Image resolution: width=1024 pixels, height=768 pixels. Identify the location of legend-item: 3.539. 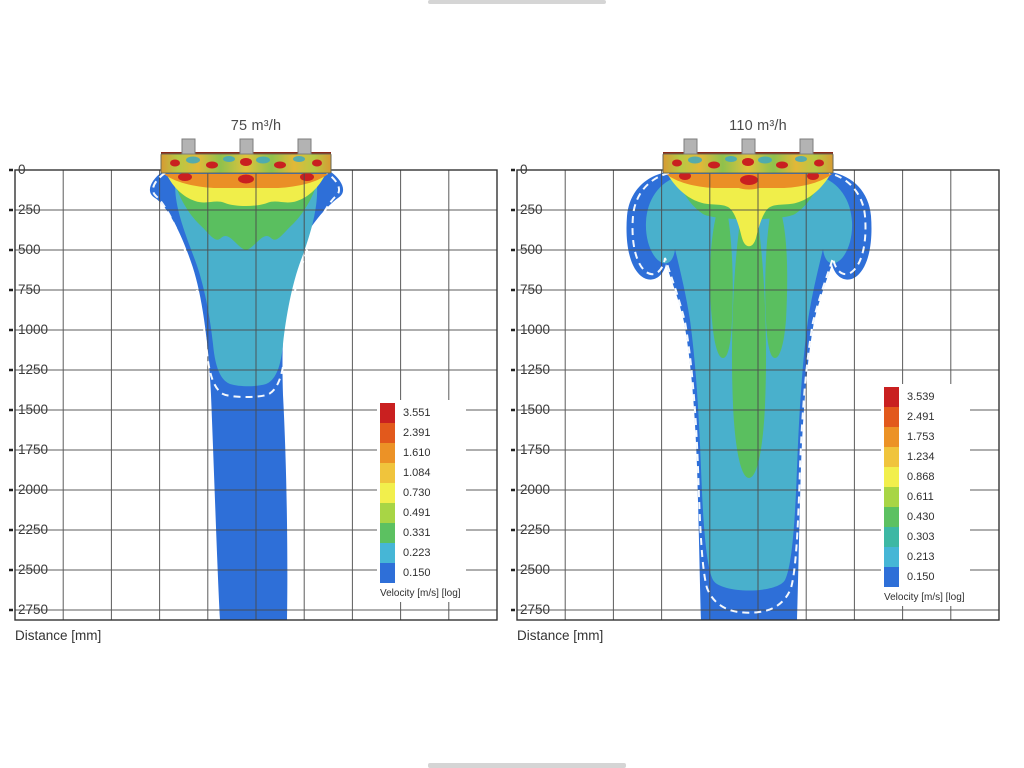
(924, 397).